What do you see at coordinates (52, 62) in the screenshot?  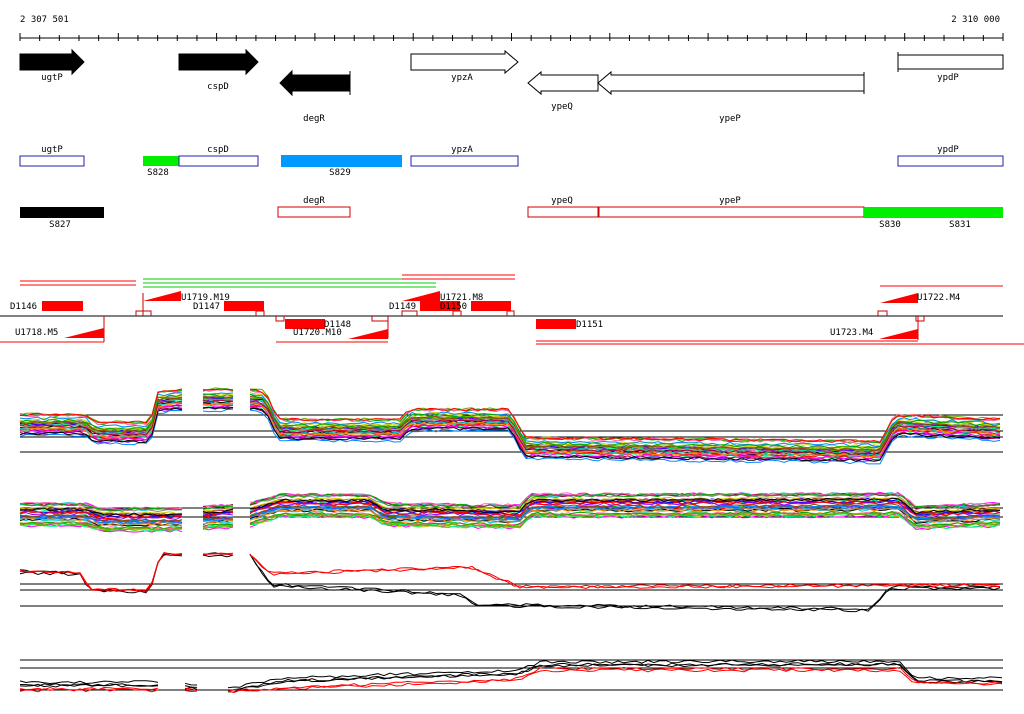 I see `gene-arrow-ugtP` at bounding box center [52, 62].